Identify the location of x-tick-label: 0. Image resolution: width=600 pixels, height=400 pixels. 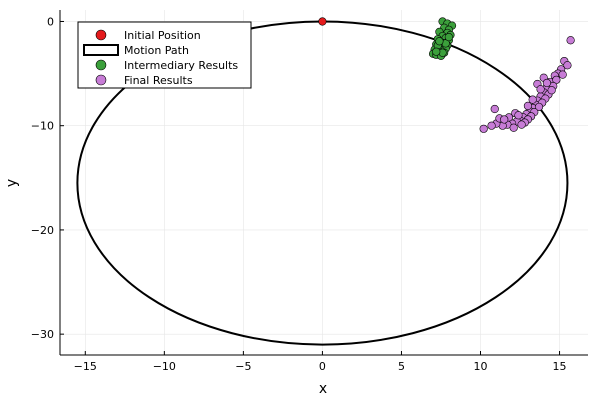
(322, 366).